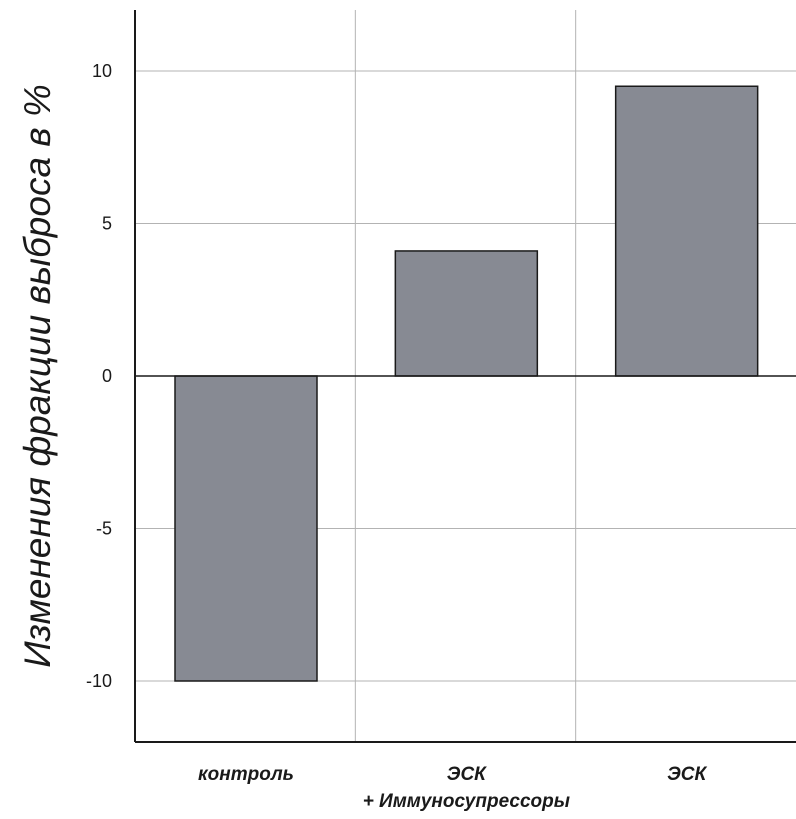 The image size is (796, 819). Describe the element at coordinates (107, 376) in the screenshot. I see `y-tick-label: 0` at that location.